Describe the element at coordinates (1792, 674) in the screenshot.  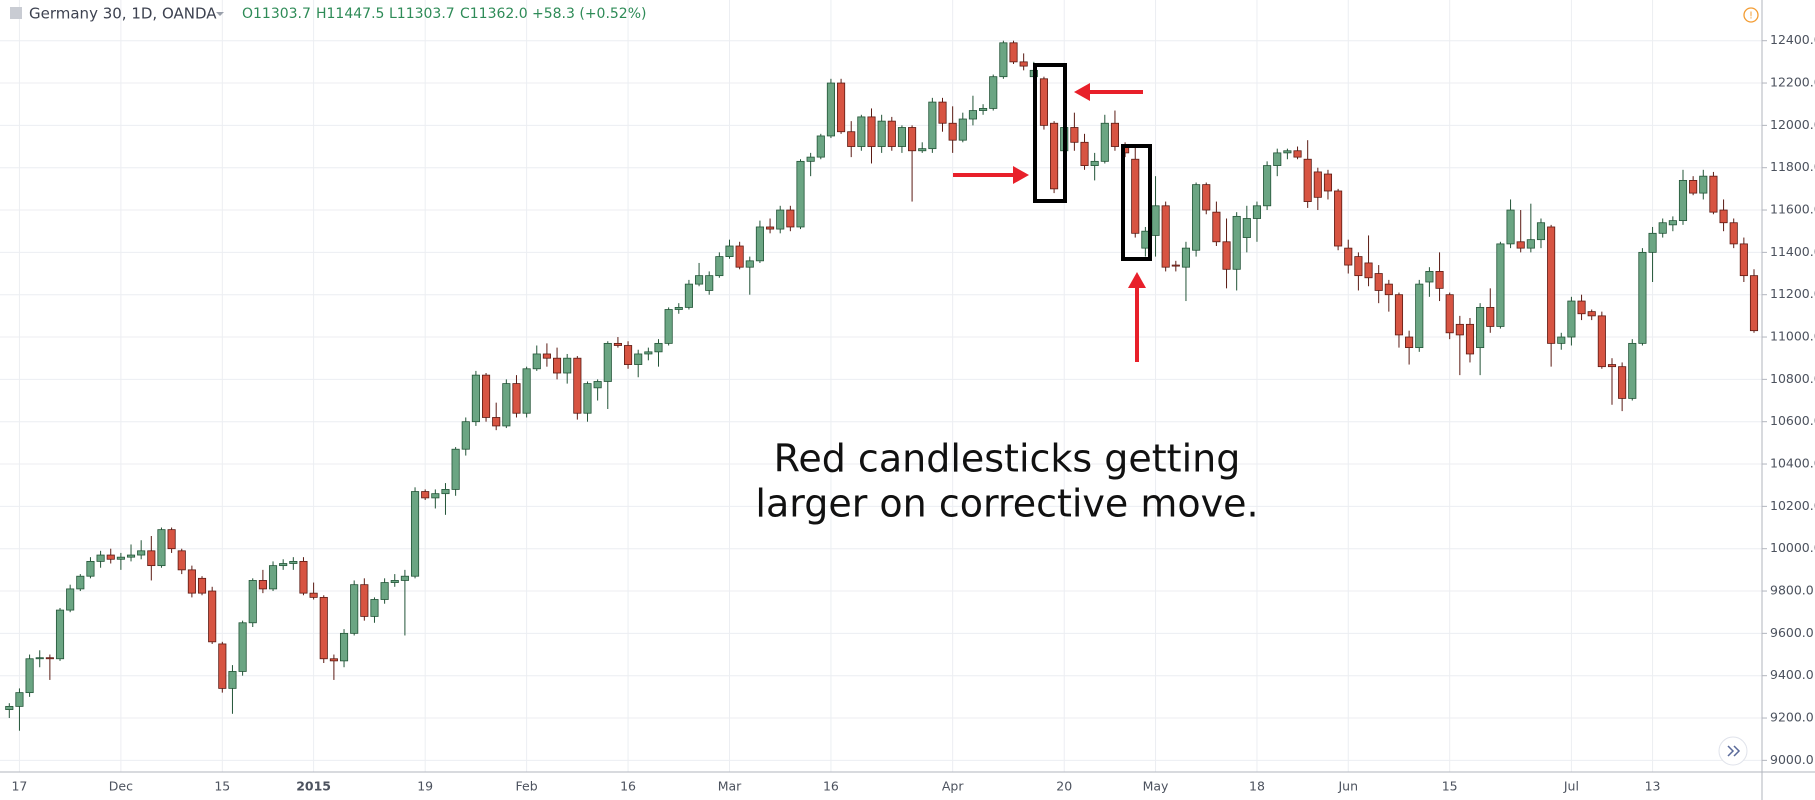
I see `y-tick-label: 9400.0` at that location.